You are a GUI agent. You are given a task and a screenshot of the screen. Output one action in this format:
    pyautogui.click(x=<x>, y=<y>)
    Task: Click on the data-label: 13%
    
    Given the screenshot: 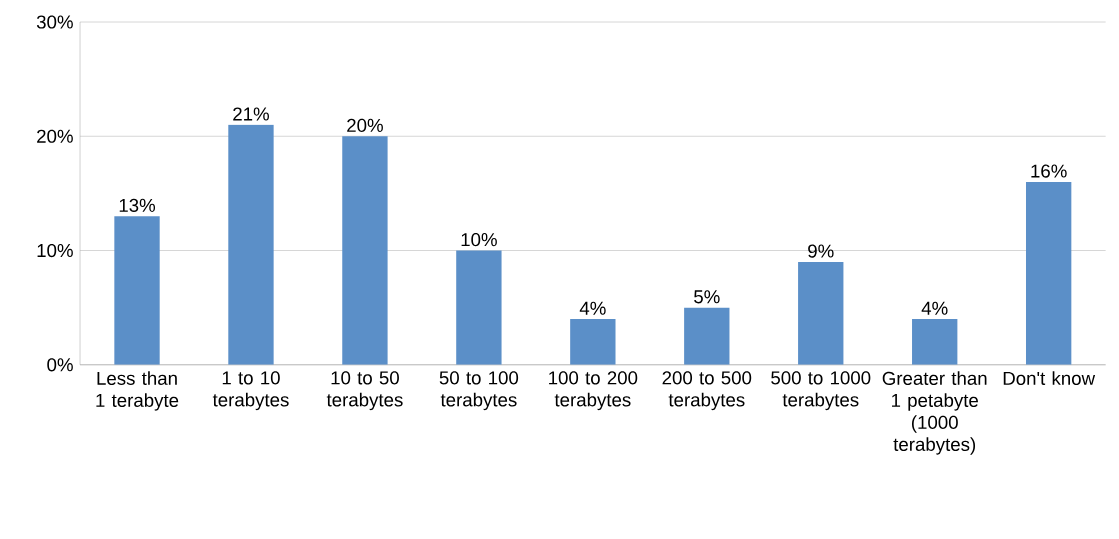 What is the action you would take?
    pyautogui.click(x=137, y=205)
    